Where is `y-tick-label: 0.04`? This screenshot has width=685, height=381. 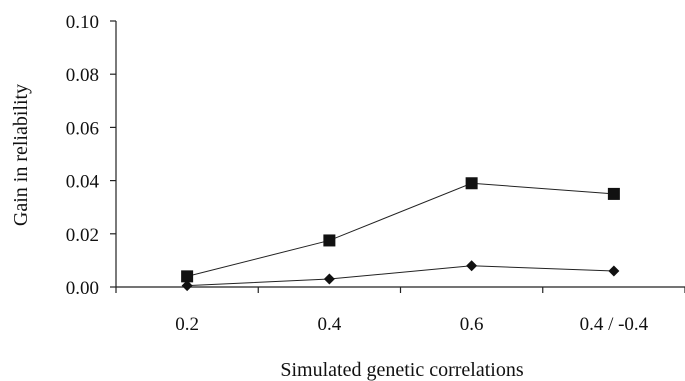
y-tick-label: 0.04 is located at coordinates (83, 182).